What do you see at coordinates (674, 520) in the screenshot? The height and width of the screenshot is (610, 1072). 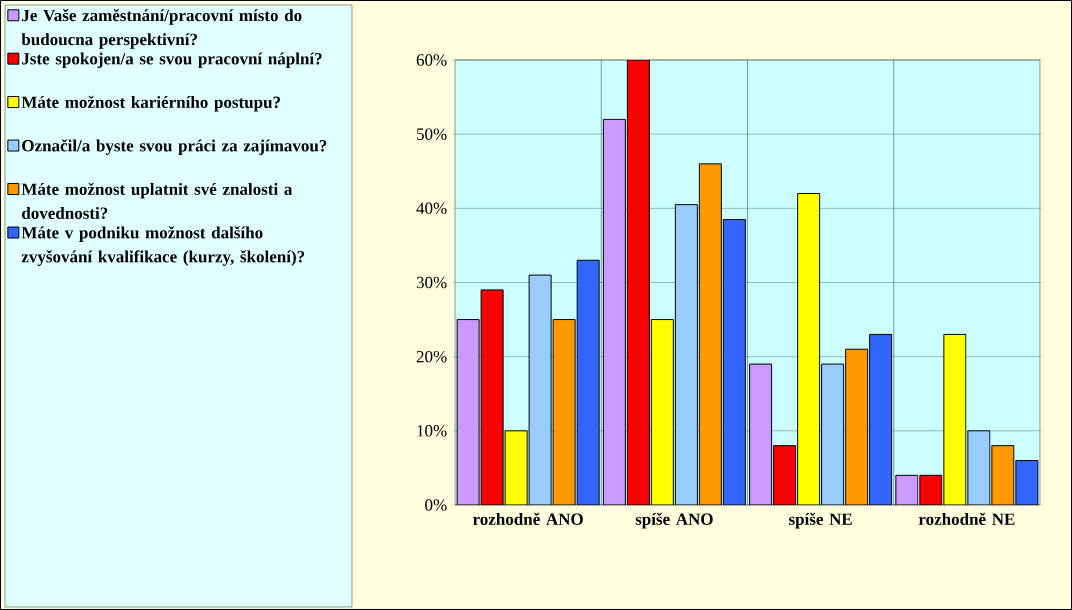 I see `x-tick-label: spíše ANO` at bounding box center [674, 520].